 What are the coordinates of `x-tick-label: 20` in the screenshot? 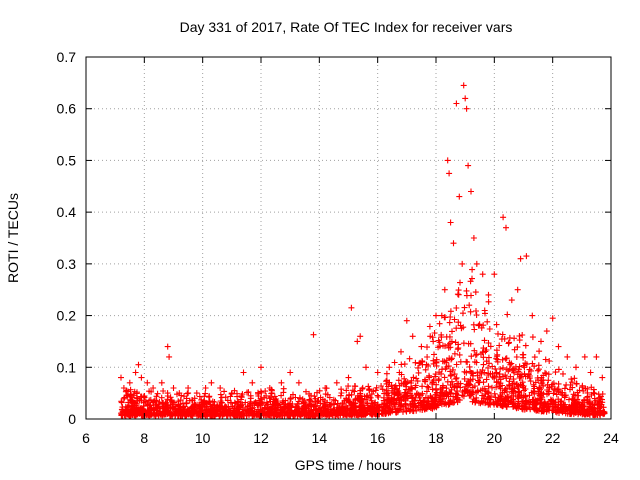 It's located at (495, 438).